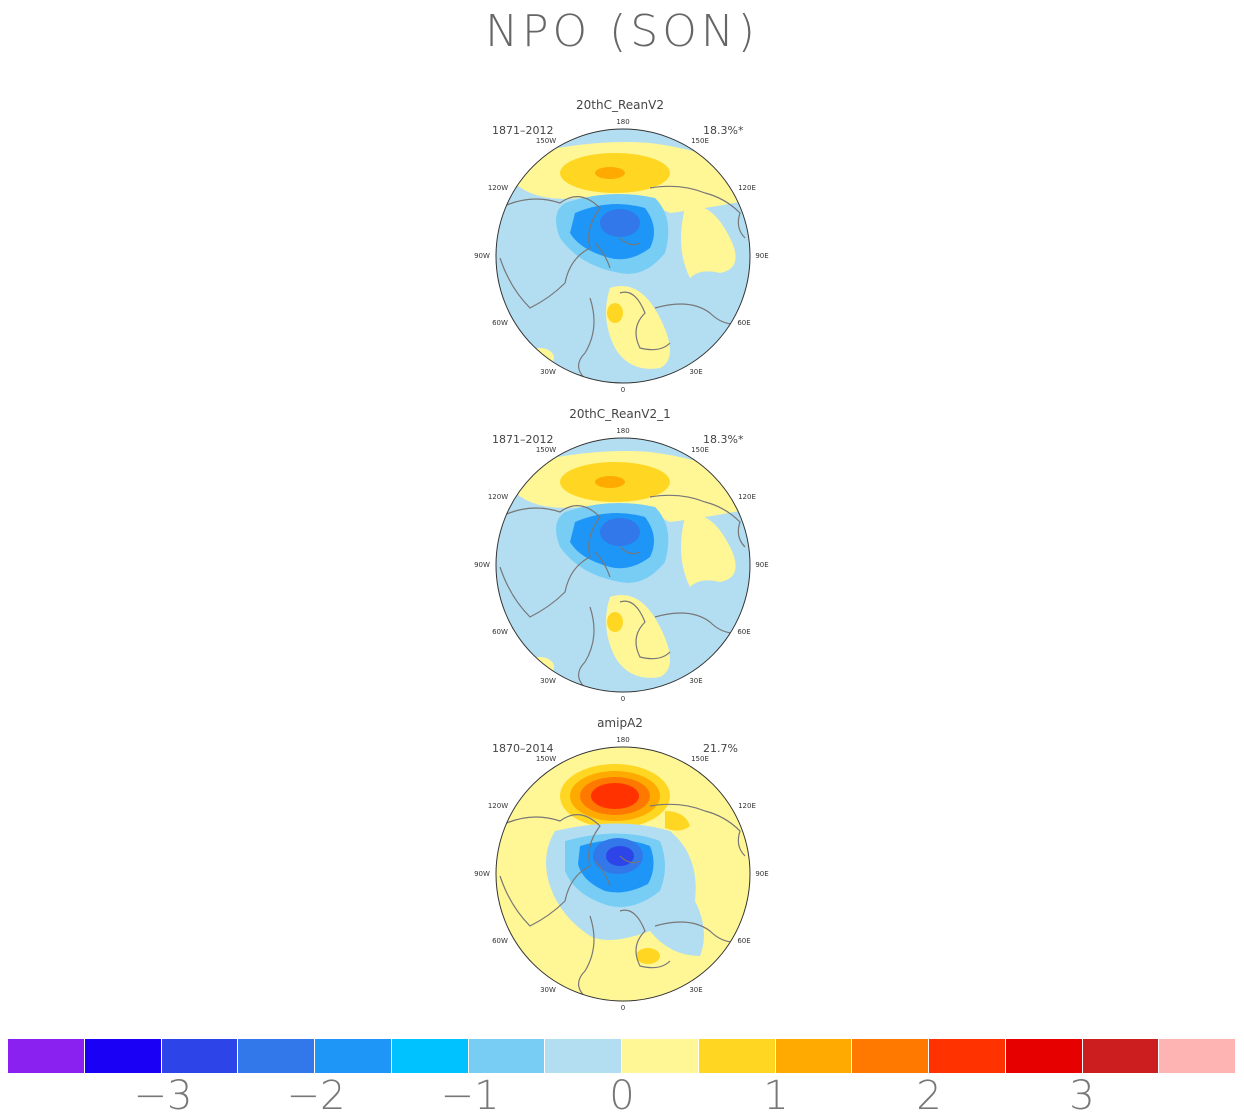 The height and width of the screenshot is (1120, 1244). I want to click on colorbar, so click(622, 1056).